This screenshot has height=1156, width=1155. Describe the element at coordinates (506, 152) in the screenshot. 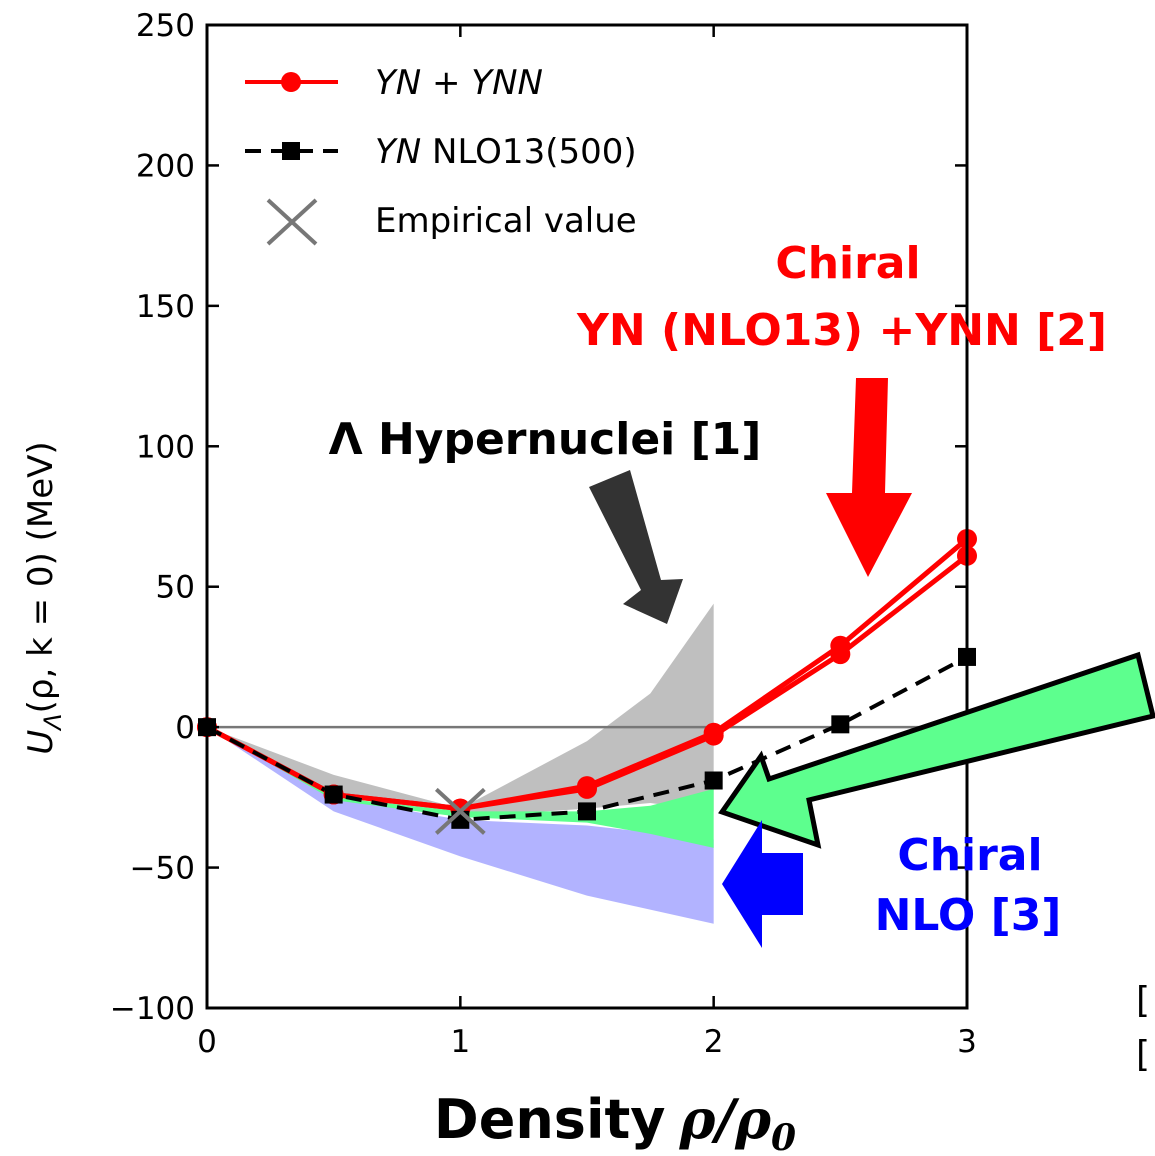

I see `svg-text: YN NLO13(500)` at that location.